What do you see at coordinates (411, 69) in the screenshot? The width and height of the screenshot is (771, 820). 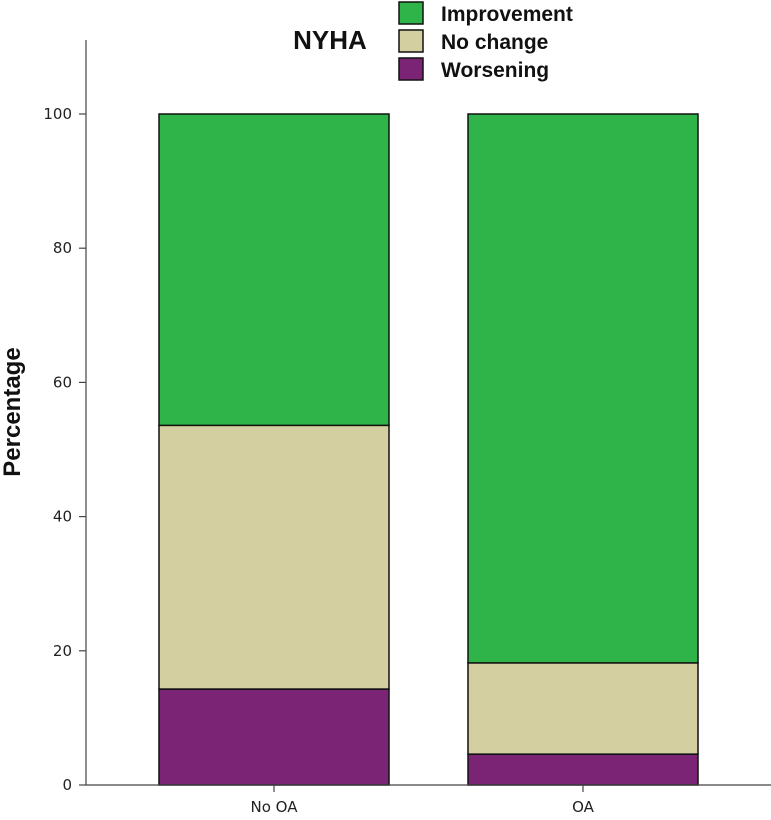 I see `legend-swatch-worsening` at bounding box center [411, 69].